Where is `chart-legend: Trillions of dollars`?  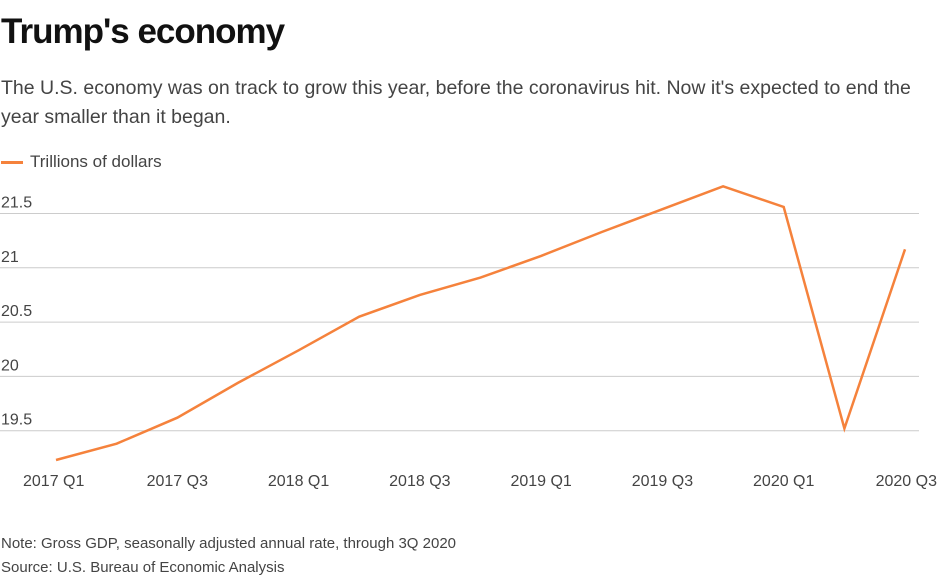 chart-legend: Trillions of dollars is located at coordinates (81, 162).